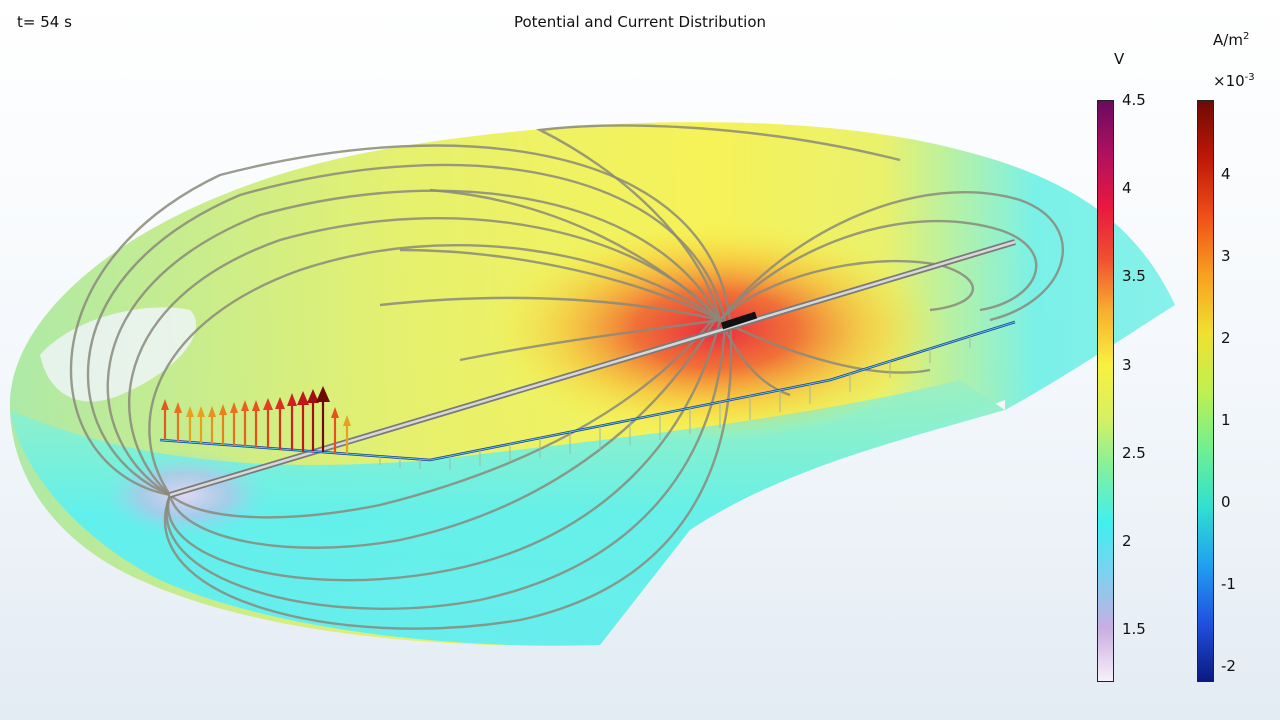  Describe the element at coordinates (1134, 100) in the screenshot. I see `legend_potential-tick: 4.5` at that location.